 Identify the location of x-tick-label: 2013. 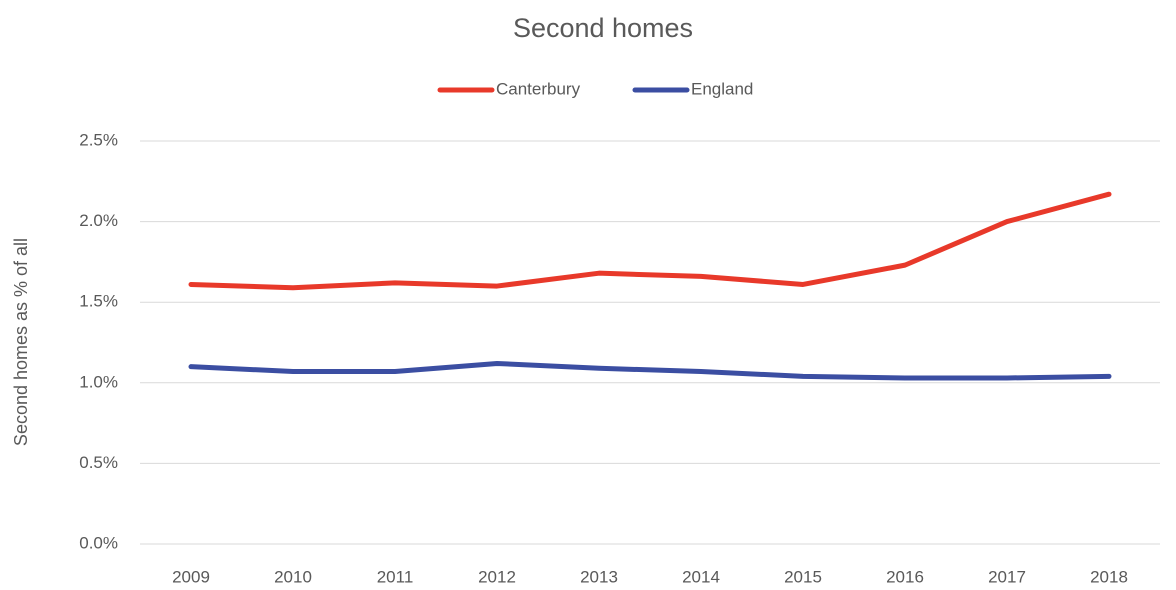
(599, 576).